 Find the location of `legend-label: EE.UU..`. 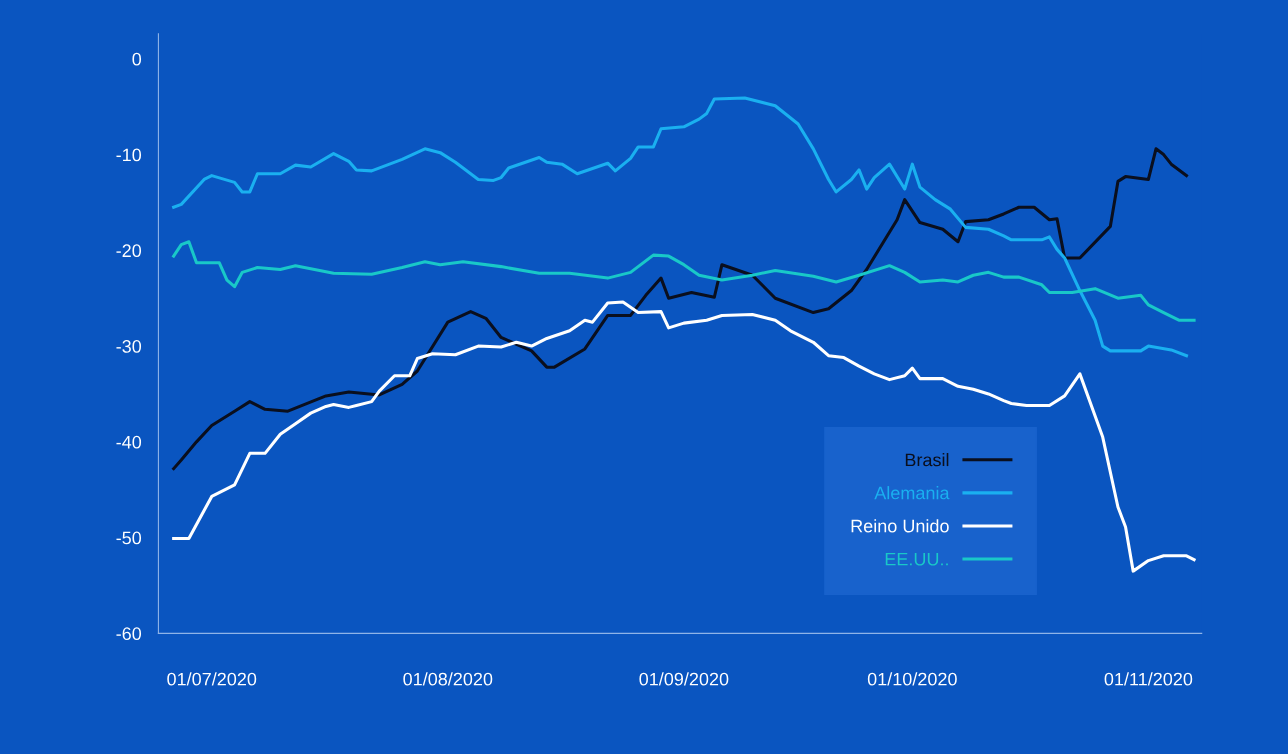

legend-label: EE.UU.. is located at coordinates (916, 559).